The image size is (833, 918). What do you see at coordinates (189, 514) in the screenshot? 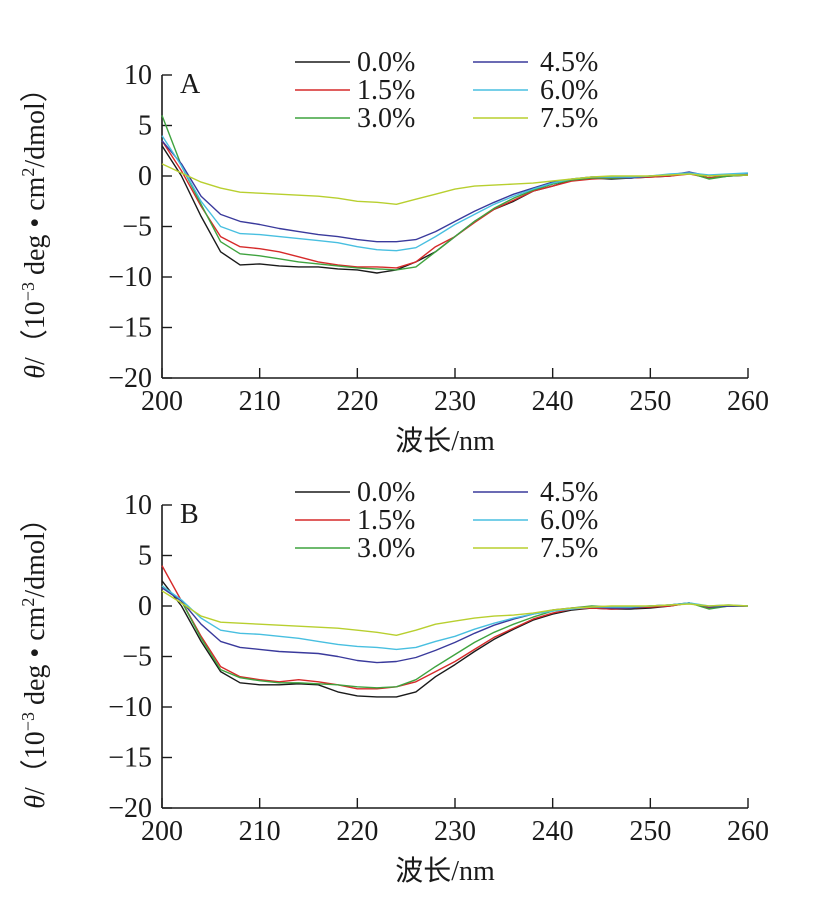
I see `panel-label: B` at bounding box center [189, 514].